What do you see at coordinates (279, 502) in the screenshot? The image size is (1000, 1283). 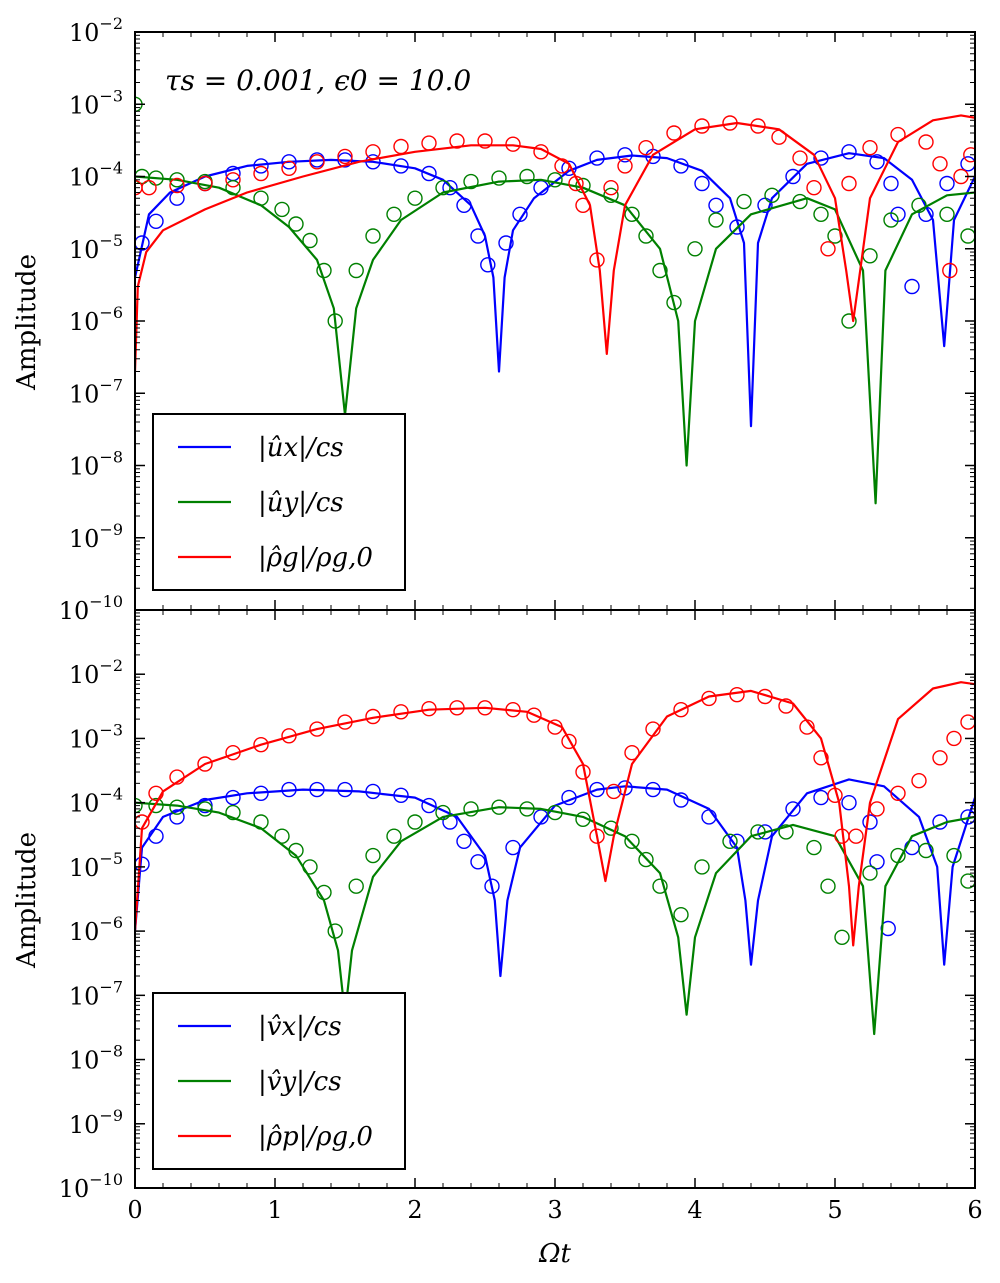 I see `top-legend: |ûx|/cs |ûy|/cs |ρ̂g|/ρg,0` at bounding box center [279, 502].